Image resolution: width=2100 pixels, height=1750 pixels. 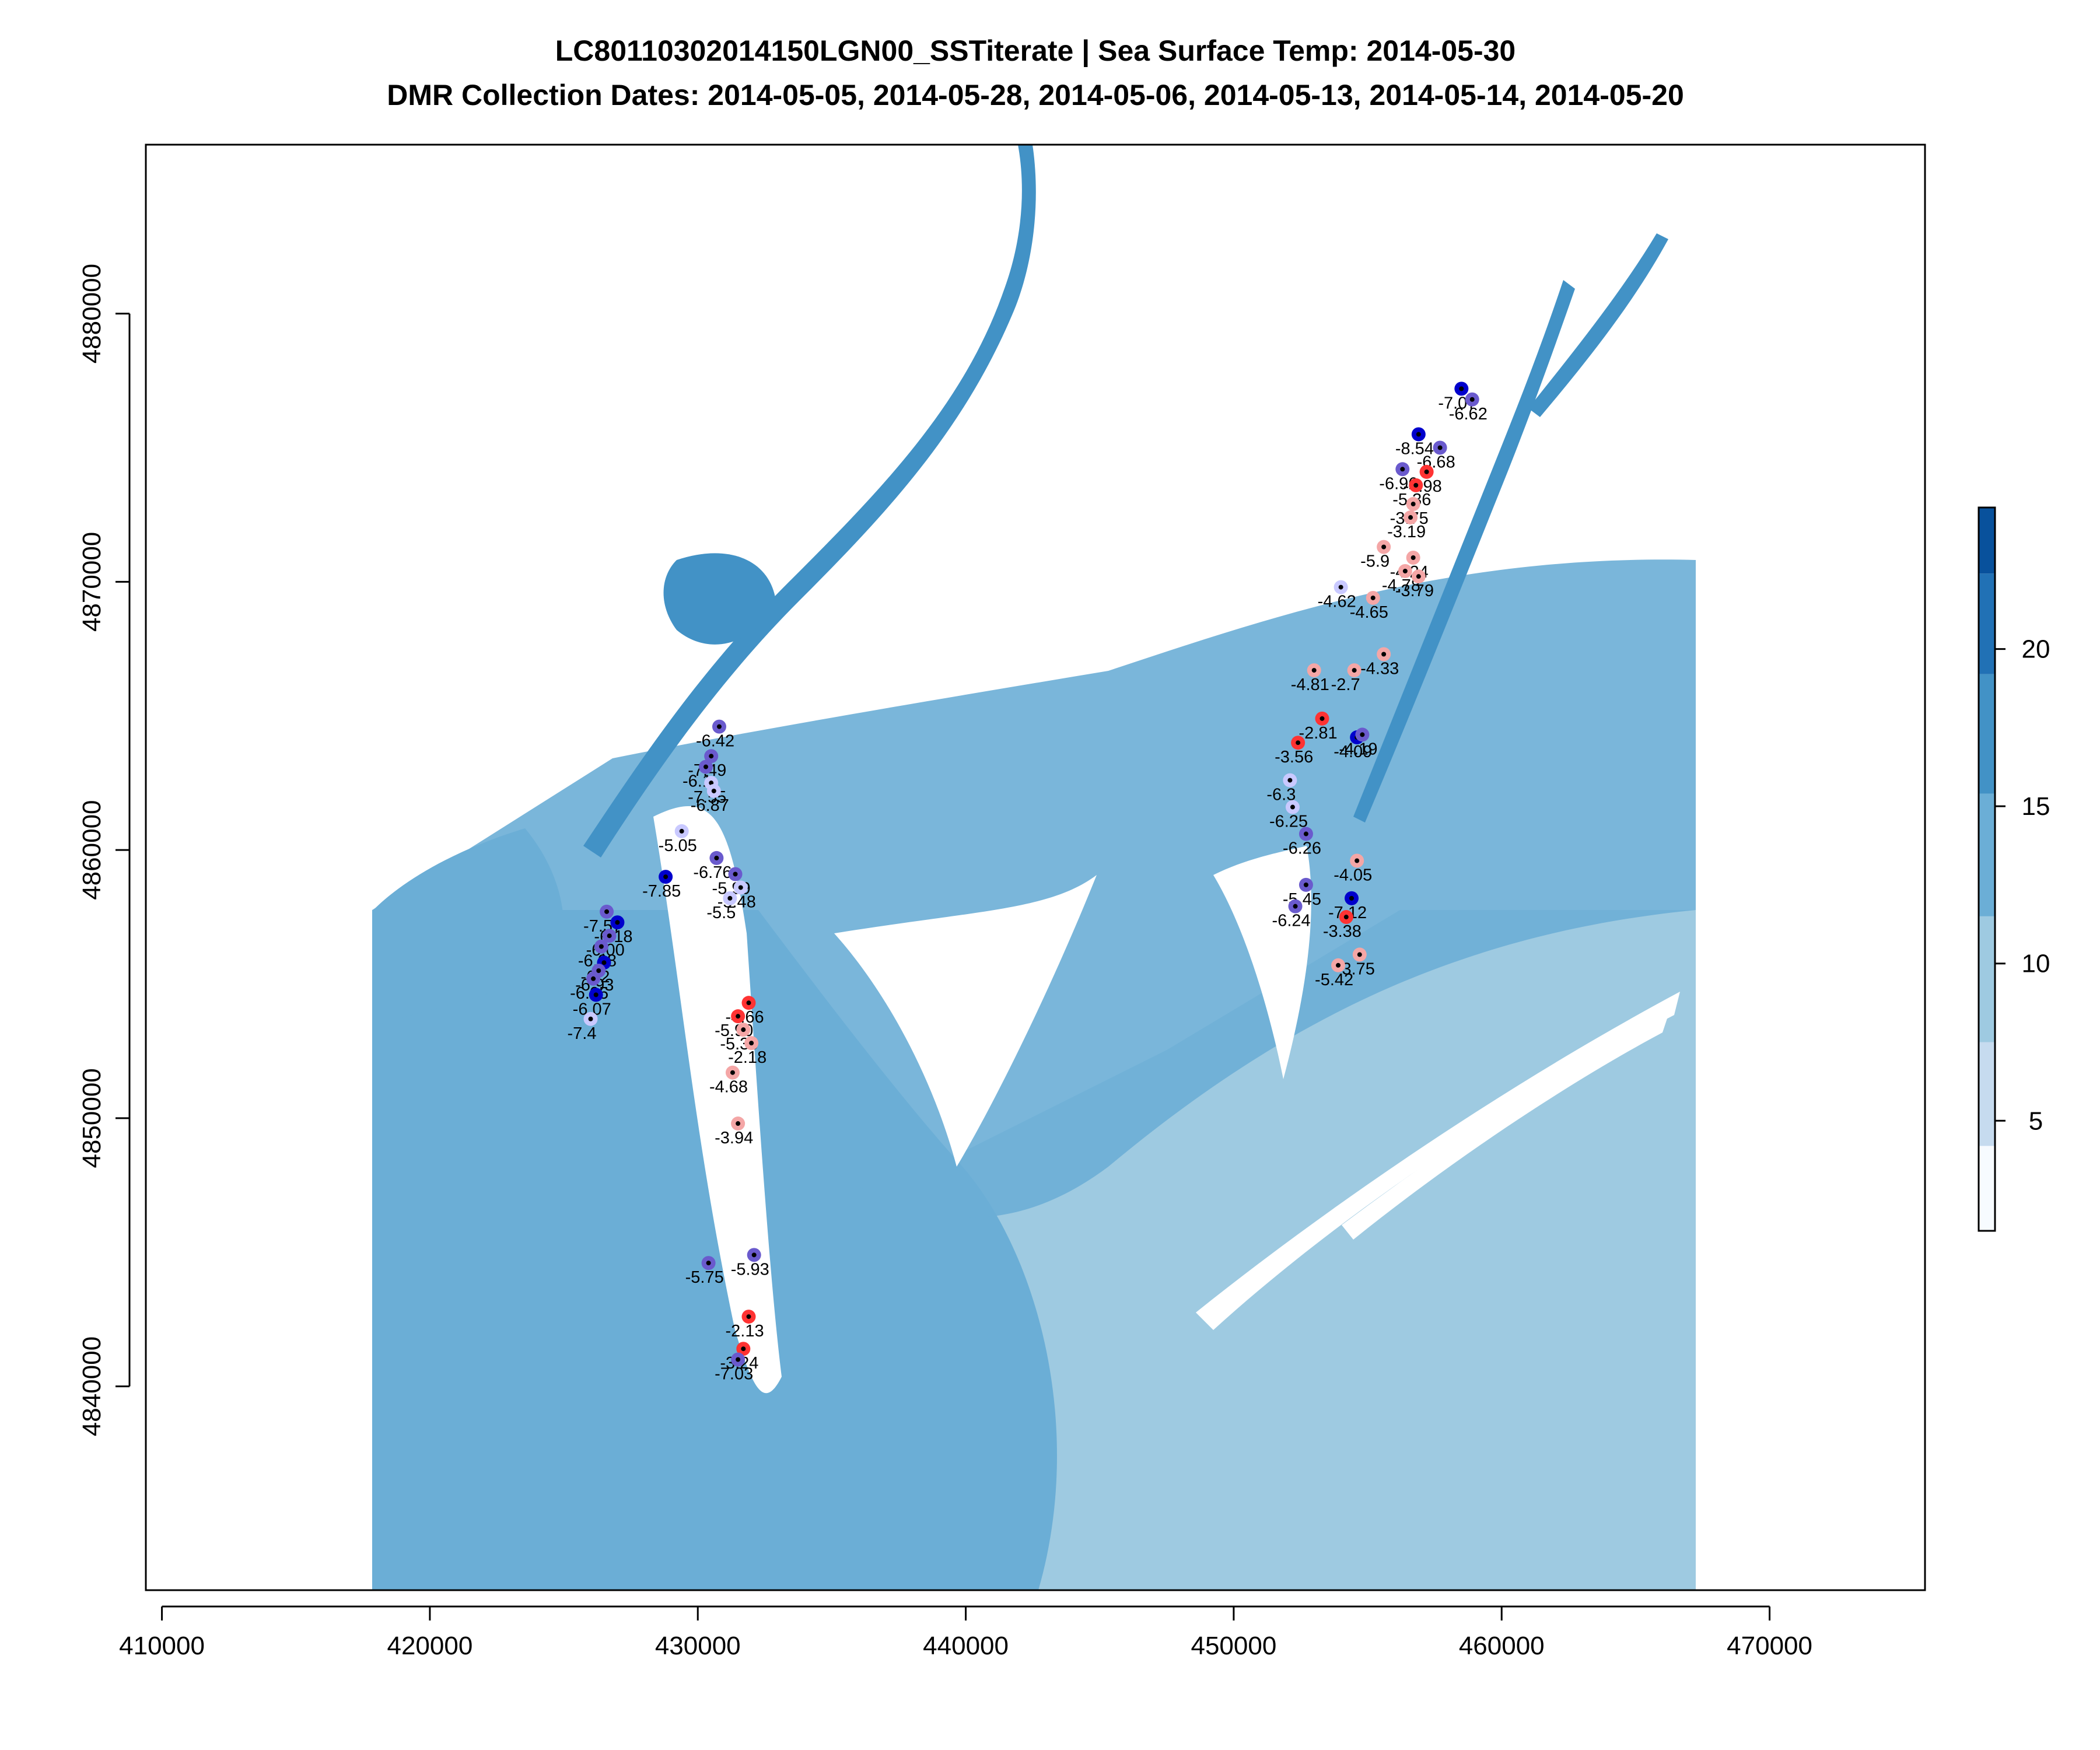 What do you see at coordinates (745, 1331) in the screenshot?
I see `point-label: -2.13` at bounding box center [745, 1331].